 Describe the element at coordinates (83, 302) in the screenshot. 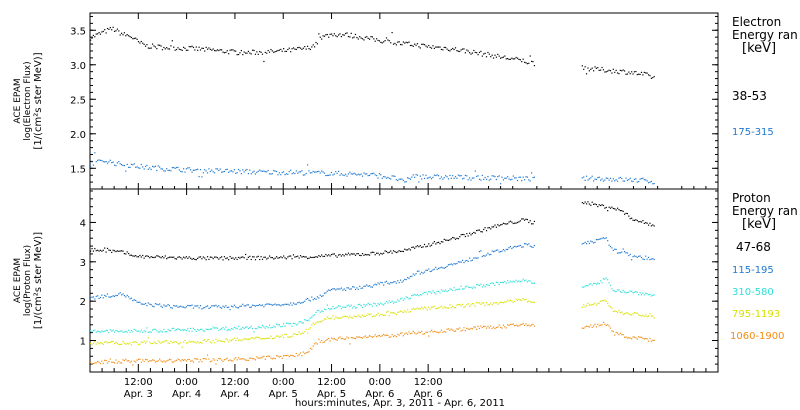

I see `y-tick-label: 2` at that location.